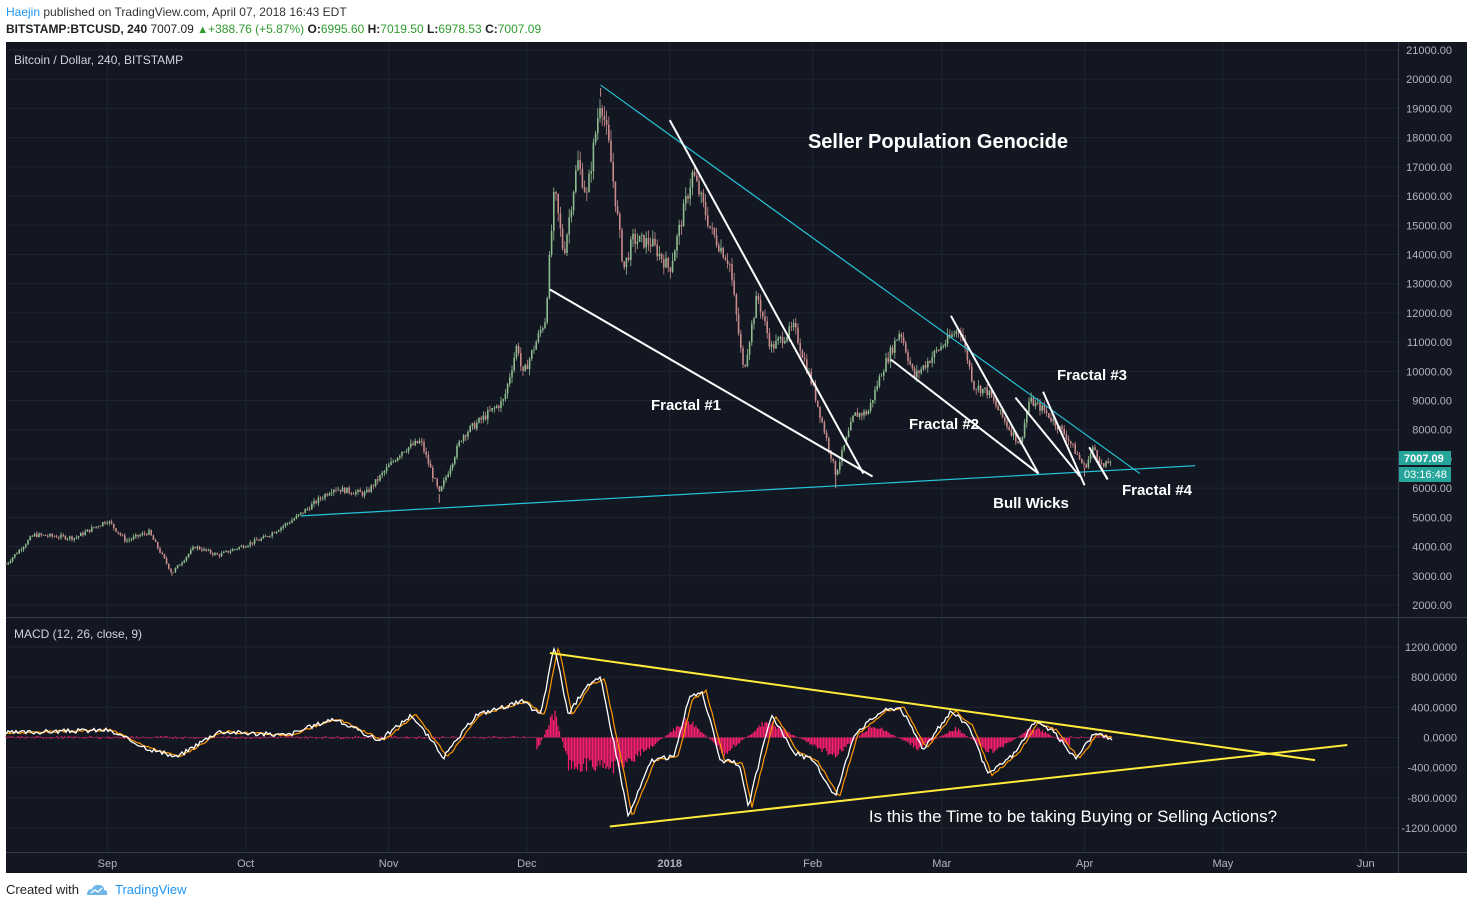  Describe the element at coordinates (527, 864) in the screenshot. I see `x-tick-label: Dec` at that location.